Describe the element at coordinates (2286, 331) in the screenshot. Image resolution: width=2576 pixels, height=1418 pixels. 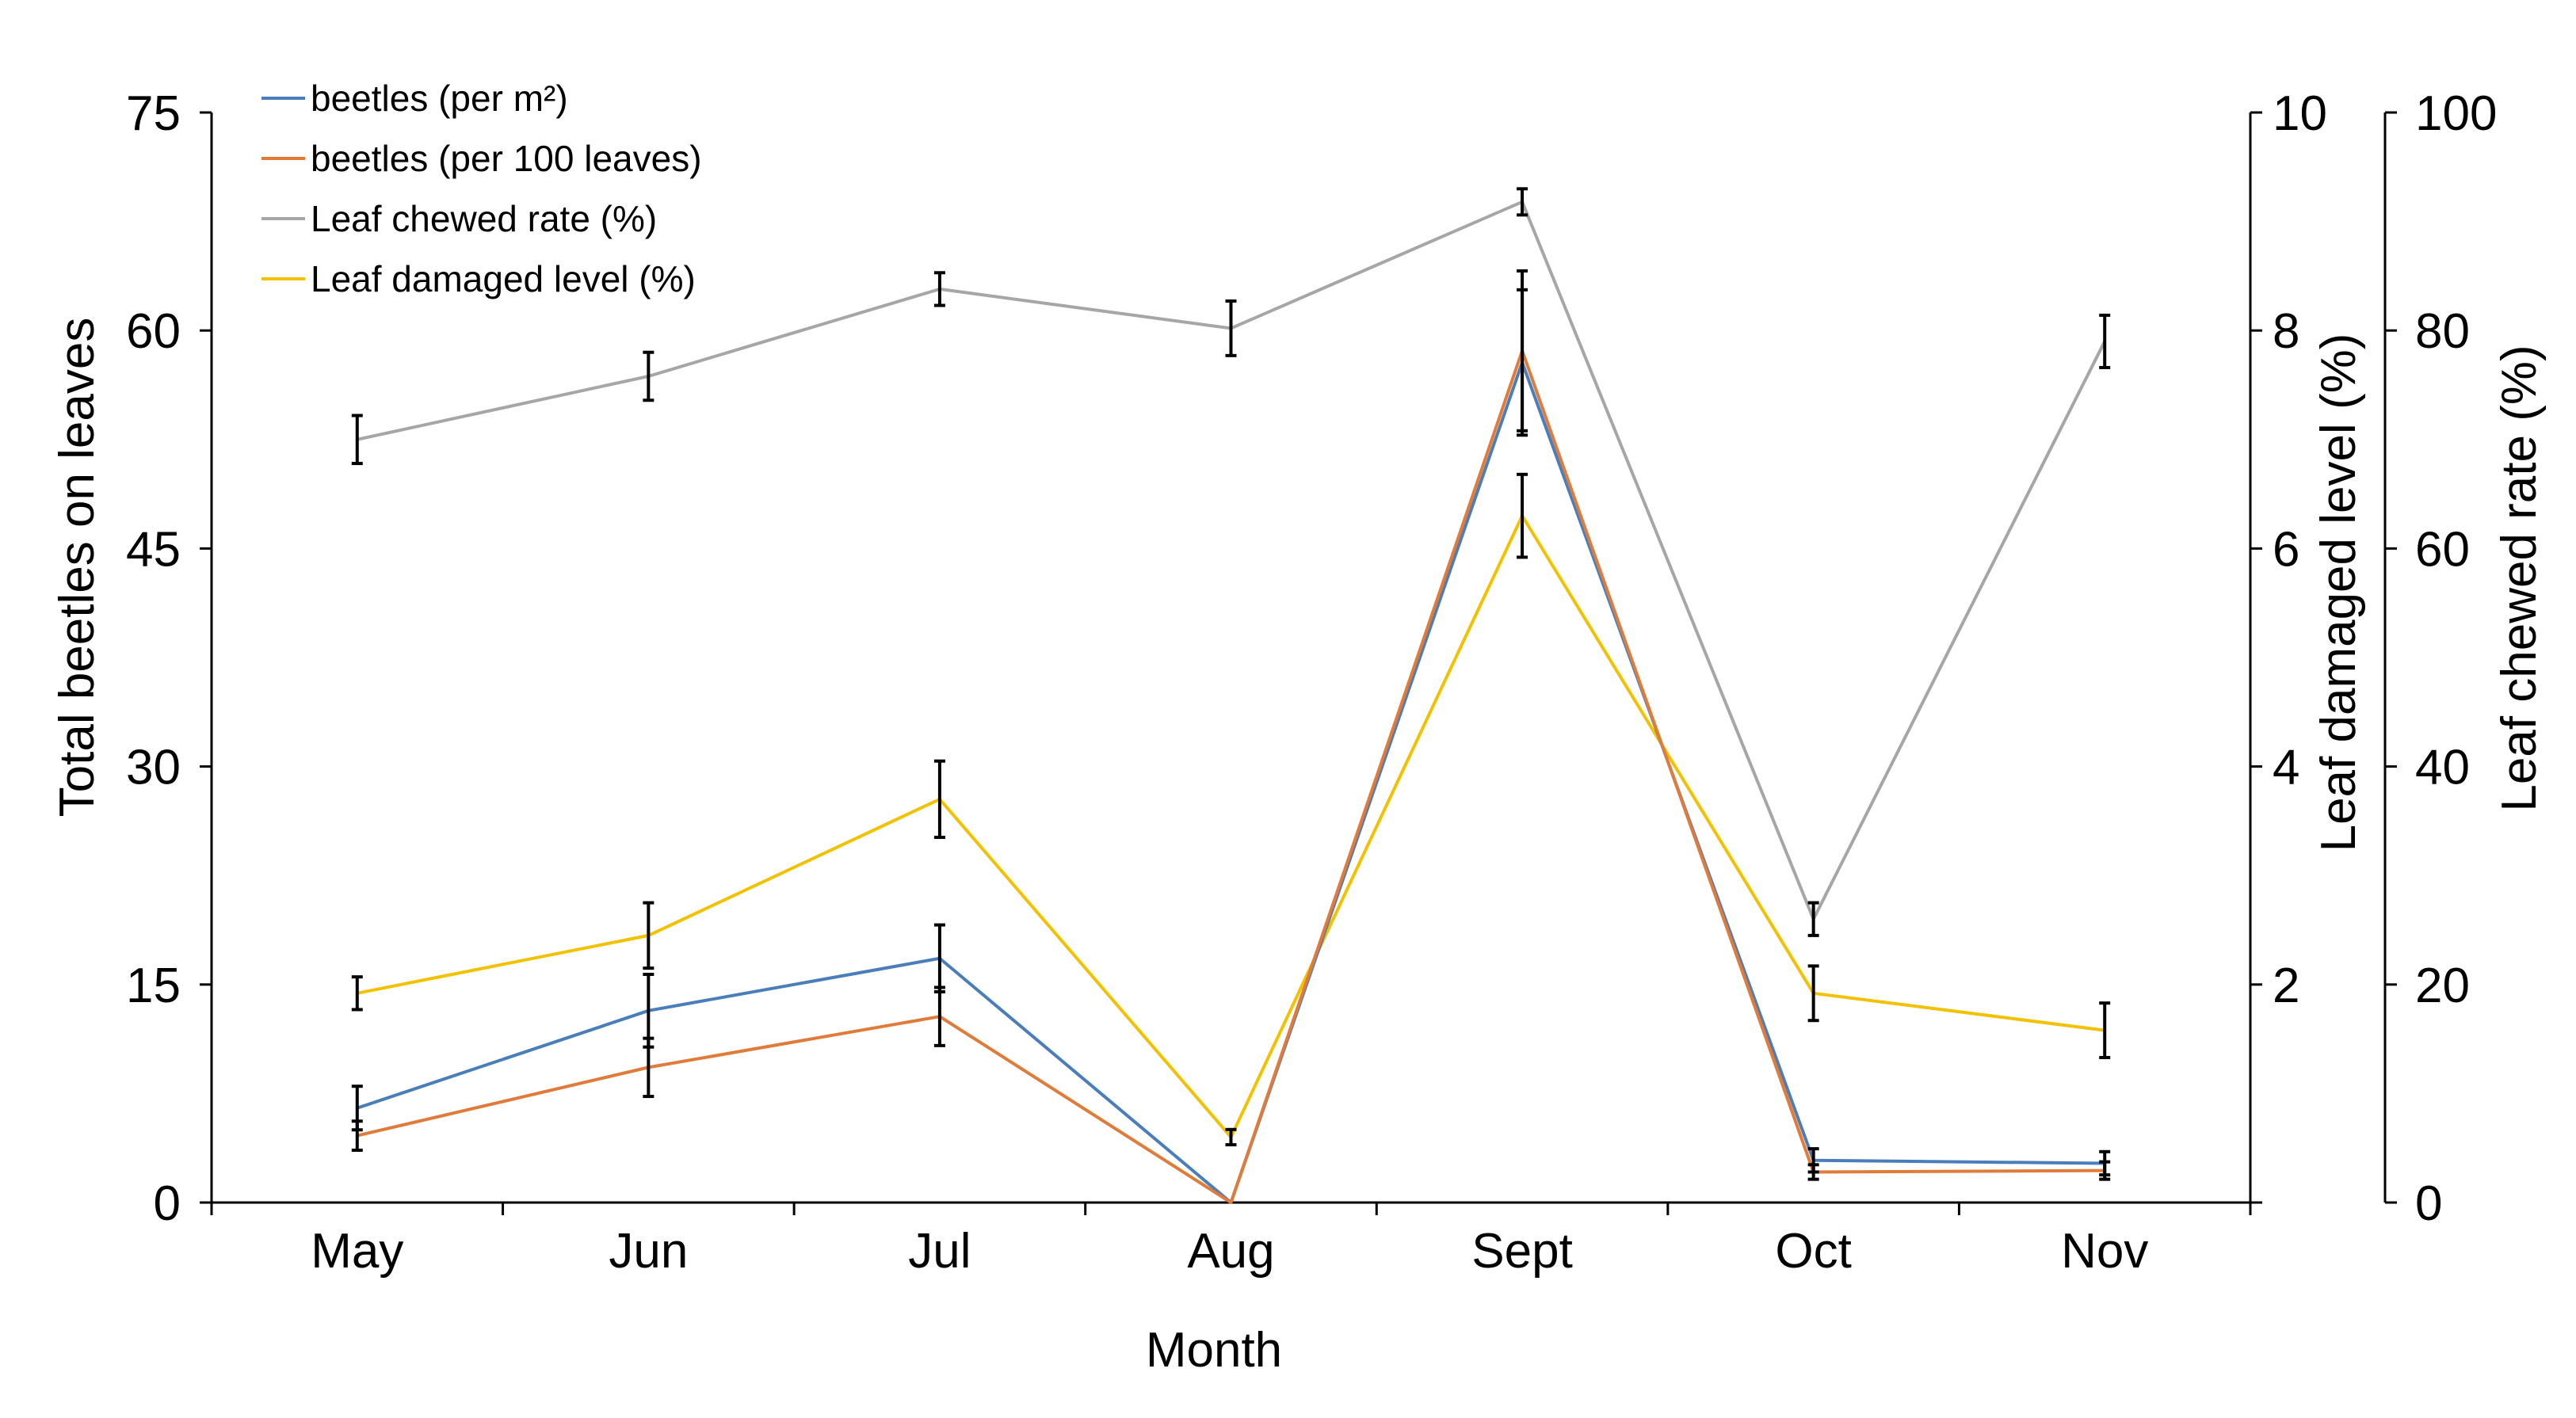
I see `y-tick-label-right-damaged: 8` at that location.